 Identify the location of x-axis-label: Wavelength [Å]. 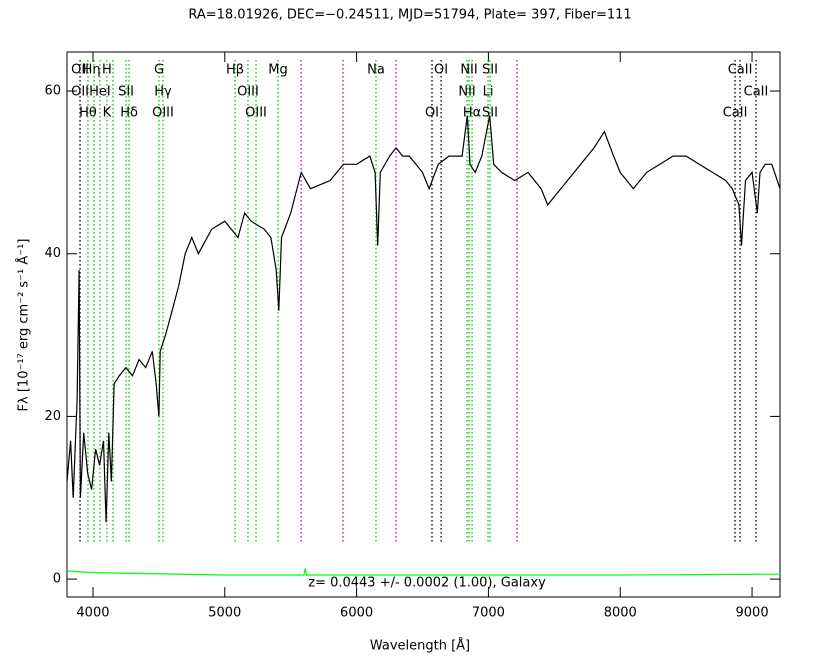
(420, 646).